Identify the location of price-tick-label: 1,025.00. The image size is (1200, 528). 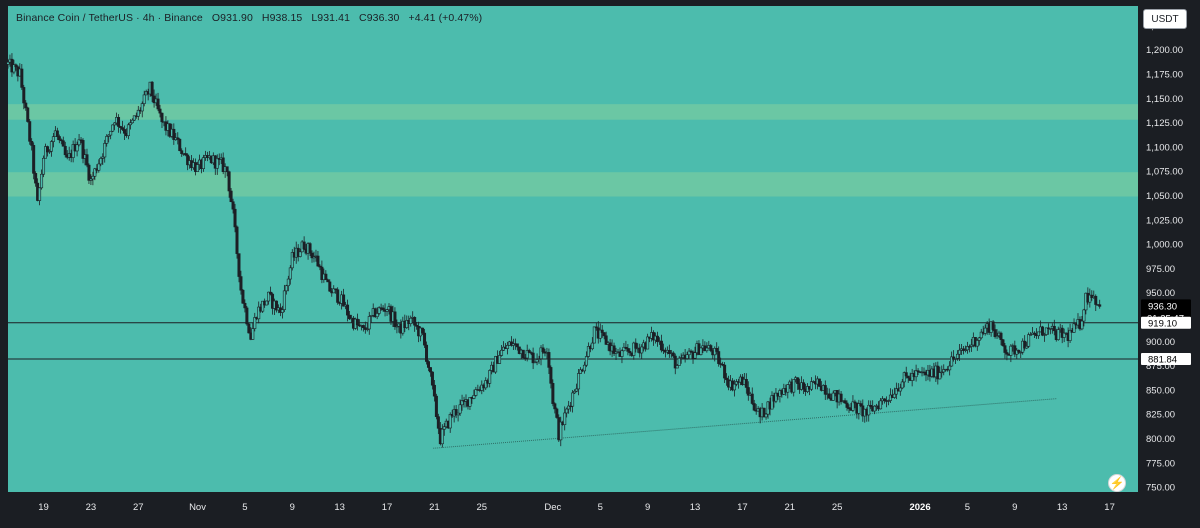
(1164, 220).